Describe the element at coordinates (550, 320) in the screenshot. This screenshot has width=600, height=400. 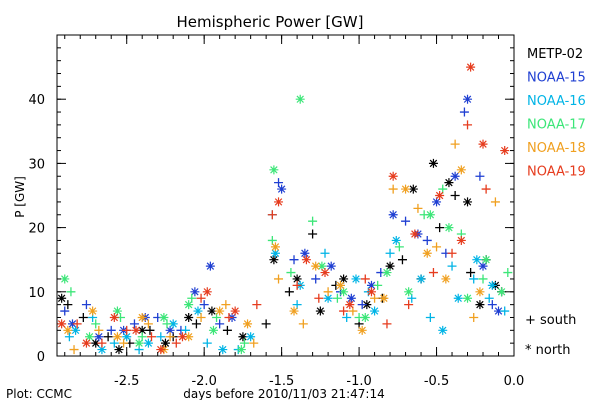
I see `marker-legend-south: + south` at that location.